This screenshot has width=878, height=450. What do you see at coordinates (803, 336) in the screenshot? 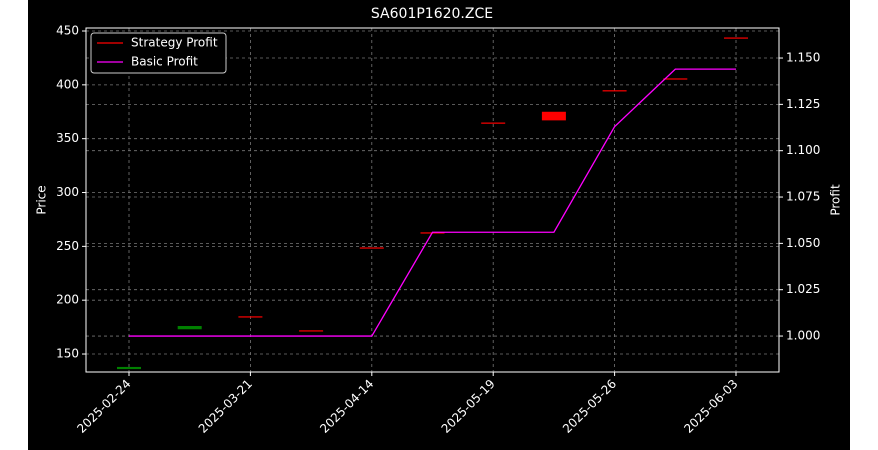
I see `y2-tick-label: 1.000` at bounding box center [803, 336].